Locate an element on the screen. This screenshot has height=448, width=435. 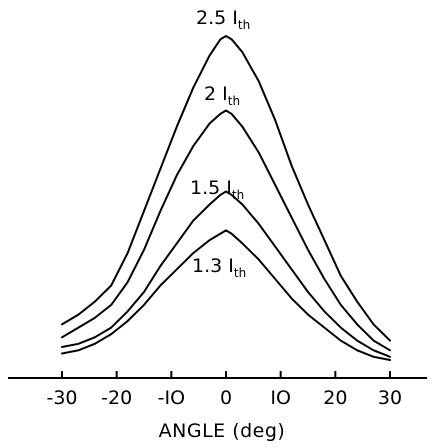
x-tick-label: -IO is located at coordinates (171, 398).